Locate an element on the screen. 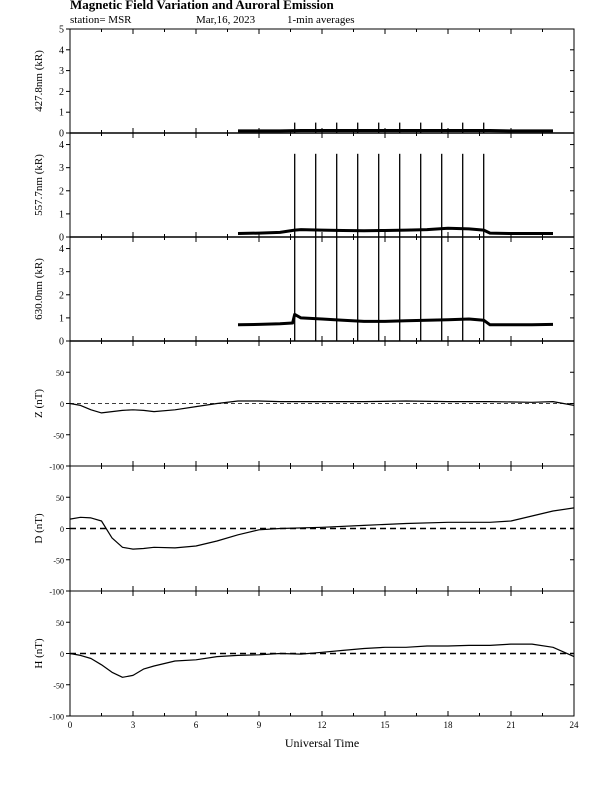  magZ-ytick-label: -100 is located at coordinates (56, 467).